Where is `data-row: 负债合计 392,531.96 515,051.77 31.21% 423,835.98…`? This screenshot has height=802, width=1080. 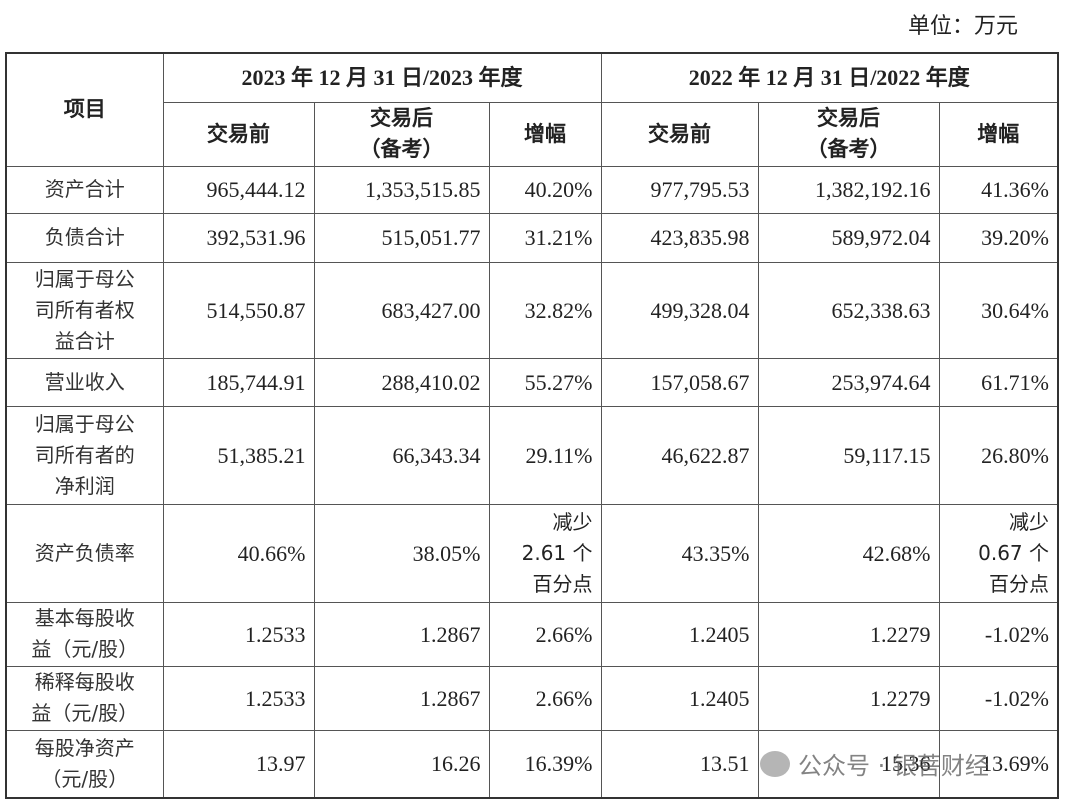
data-row: 负债合计 392,531.96 515,051.77 31.21% 423,835.98… is located at coordinates (532, 237).